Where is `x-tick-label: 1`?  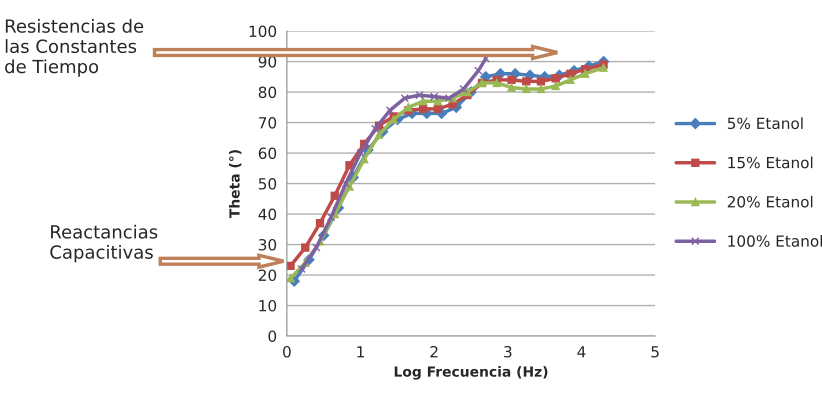
x-tick-label: 1 is located at coordinates (360, 352).